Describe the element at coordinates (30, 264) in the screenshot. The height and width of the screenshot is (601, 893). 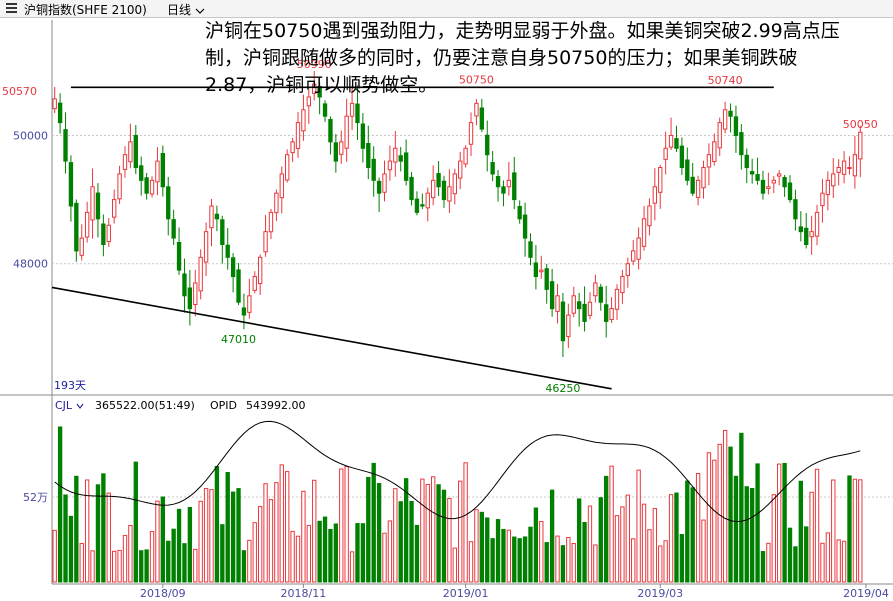
I see `price-tick-label: 48000` at that location.